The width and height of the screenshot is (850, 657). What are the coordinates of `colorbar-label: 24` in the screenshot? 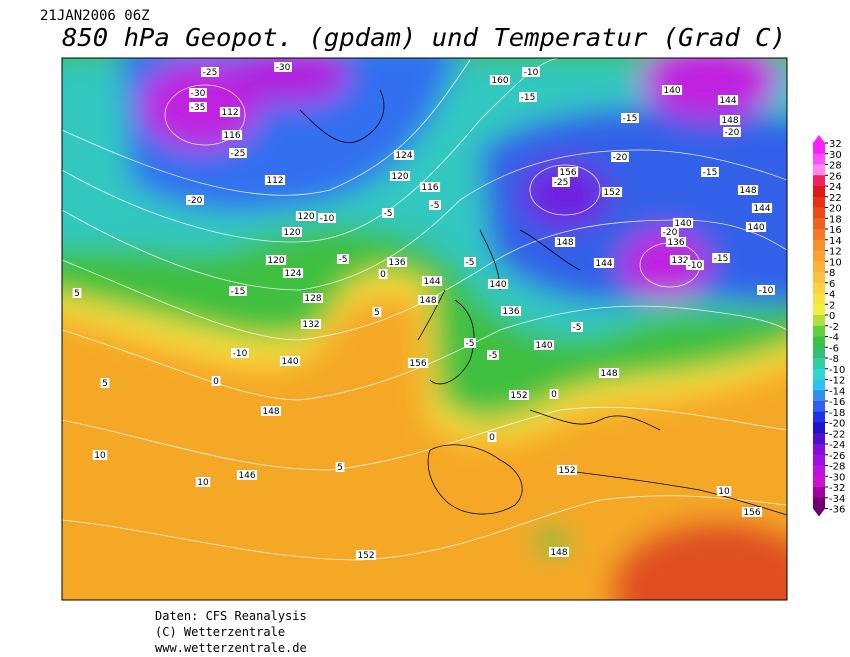 It's located at (835, 187).